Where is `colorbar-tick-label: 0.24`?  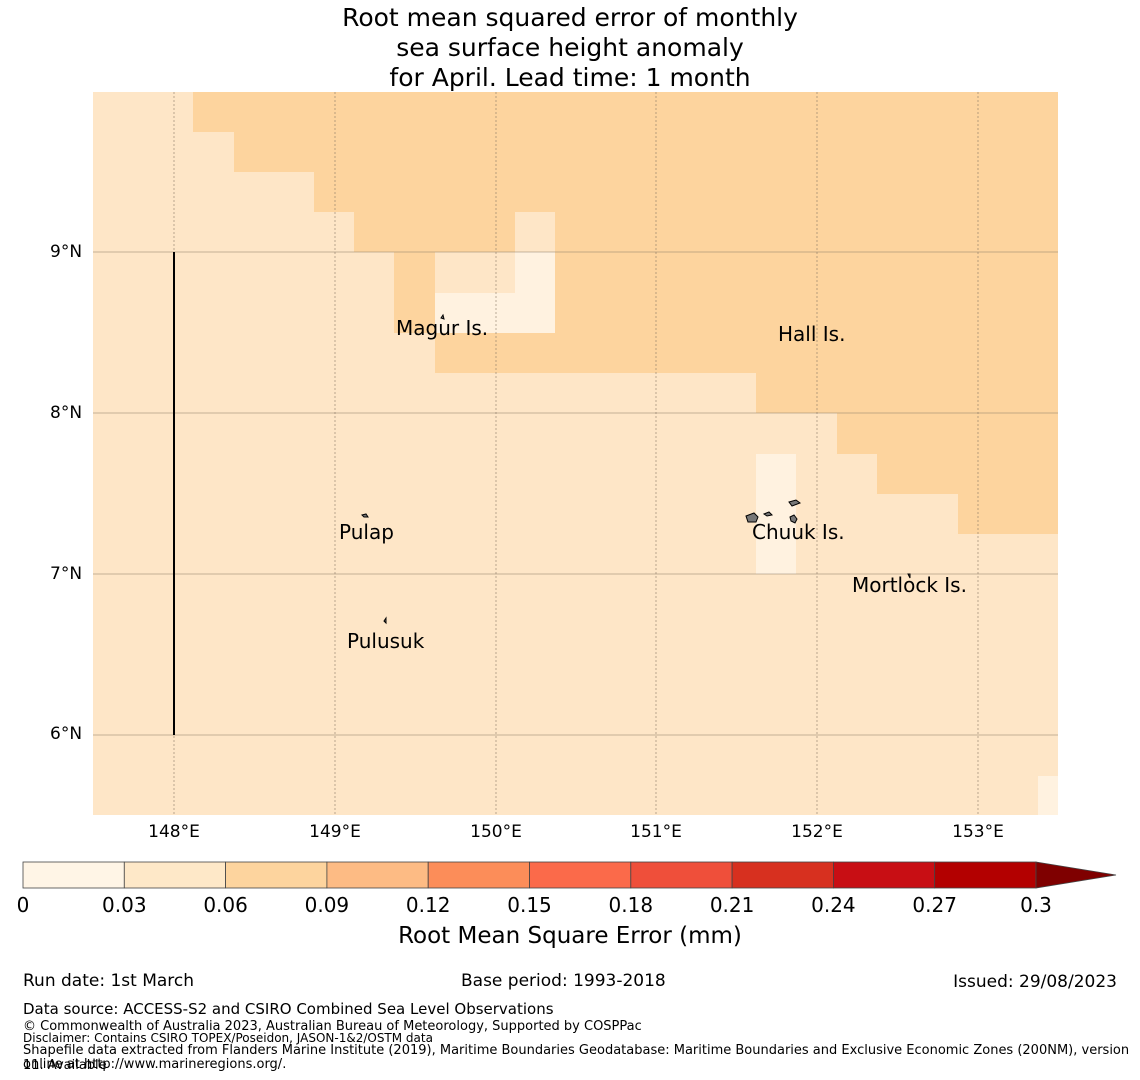 colorbar-tick-label: 0.24 is located at coordinates (833, 905).